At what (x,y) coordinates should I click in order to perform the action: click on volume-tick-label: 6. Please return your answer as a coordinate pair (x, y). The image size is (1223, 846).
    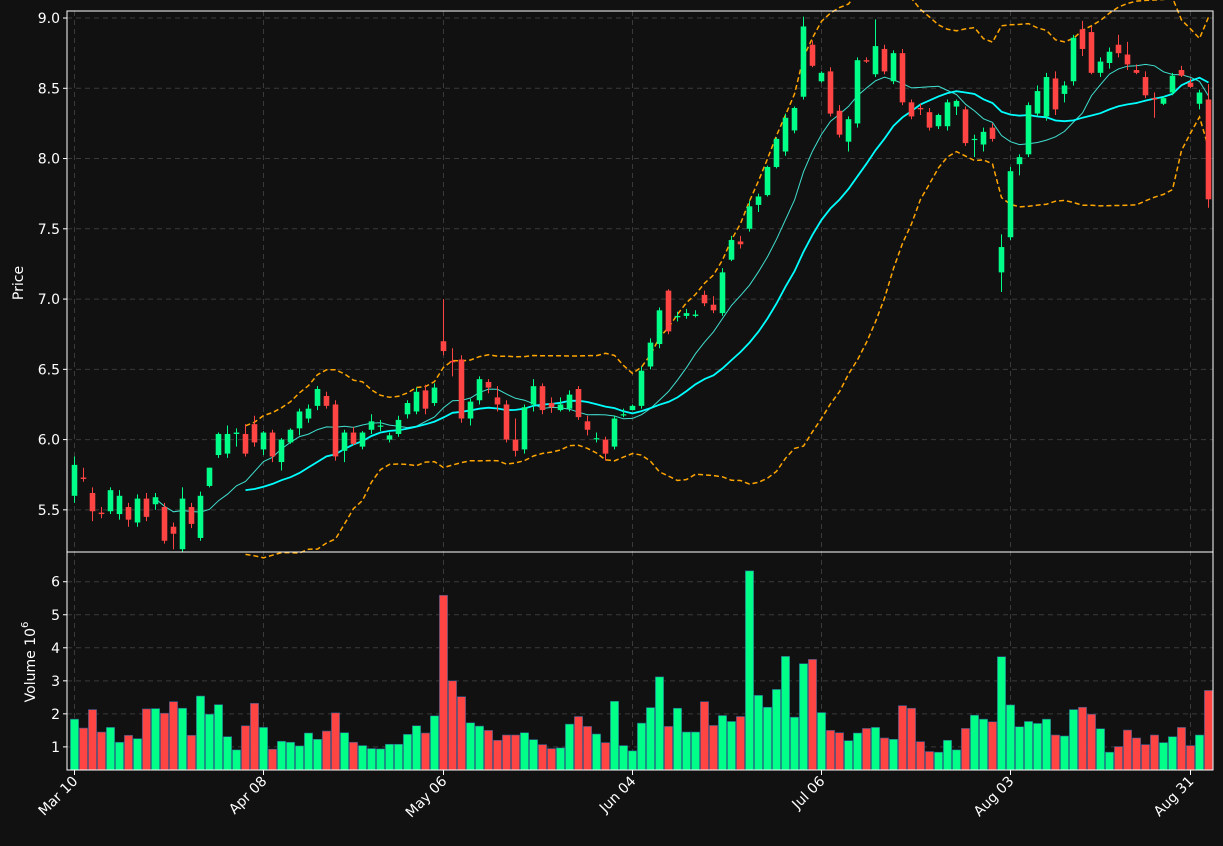
    Looking at the image, I should click on (55, 583).